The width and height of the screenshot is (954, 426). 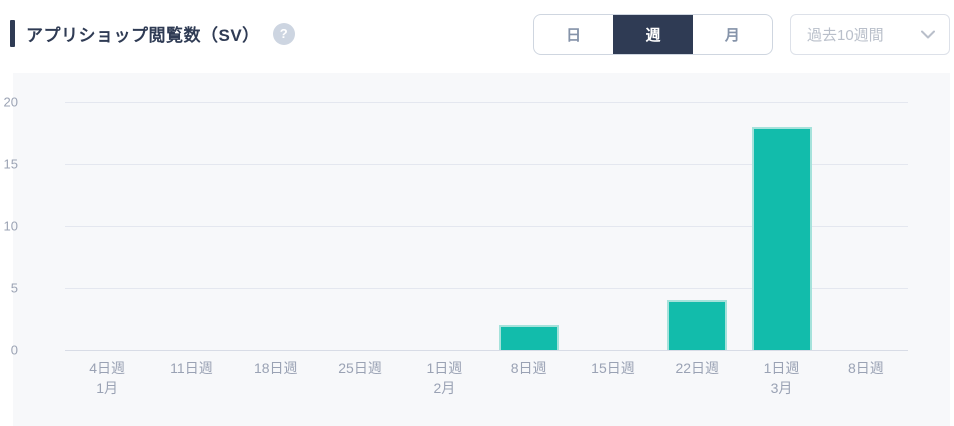 What do you see at coordinates (781, 378) in the screenshot?
I see `x-axis-tick-label: 1日週 3月` at bounding box center [781, 378].